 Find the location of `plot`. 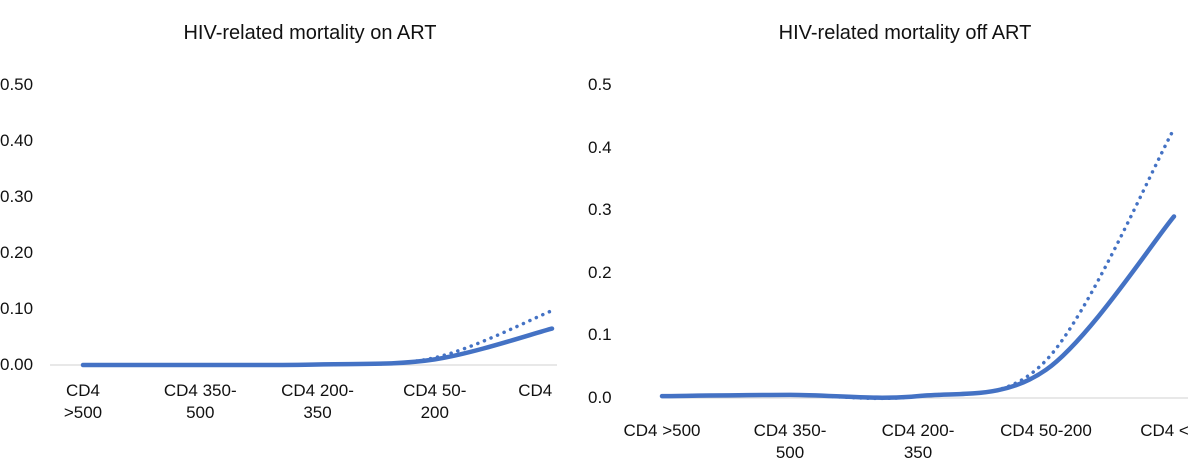

plot is located at coordinates (303, 338).